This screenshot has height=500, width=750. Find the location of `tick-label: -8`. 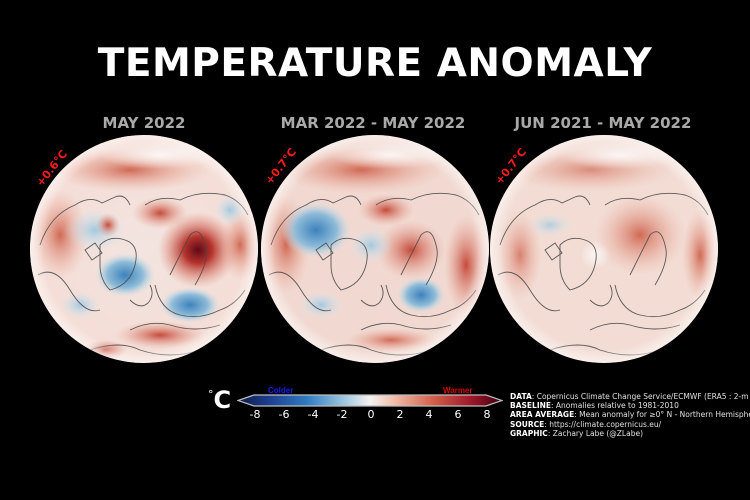

tick-label: -8 is located at coordinates (255, 414).